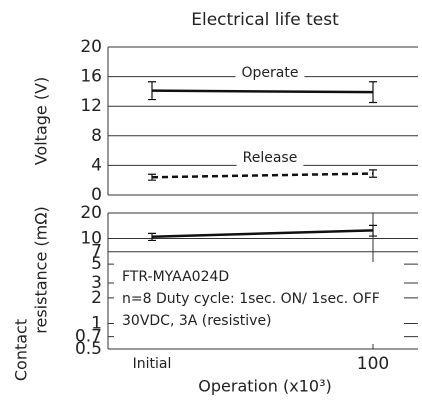  I want to click on y-tick-label: 12, so click(91, 106).